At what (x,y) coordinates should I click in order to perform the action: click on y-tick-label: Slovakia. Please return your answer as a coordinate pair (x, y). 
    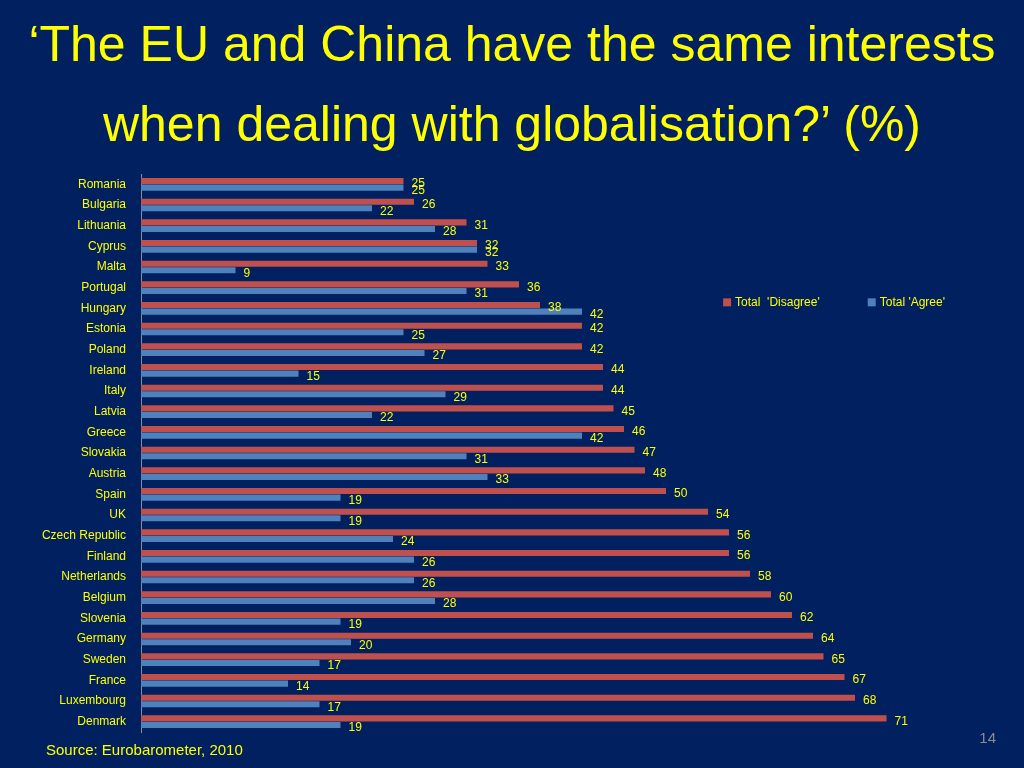
    Looking at the image, I should click on (103, 452).